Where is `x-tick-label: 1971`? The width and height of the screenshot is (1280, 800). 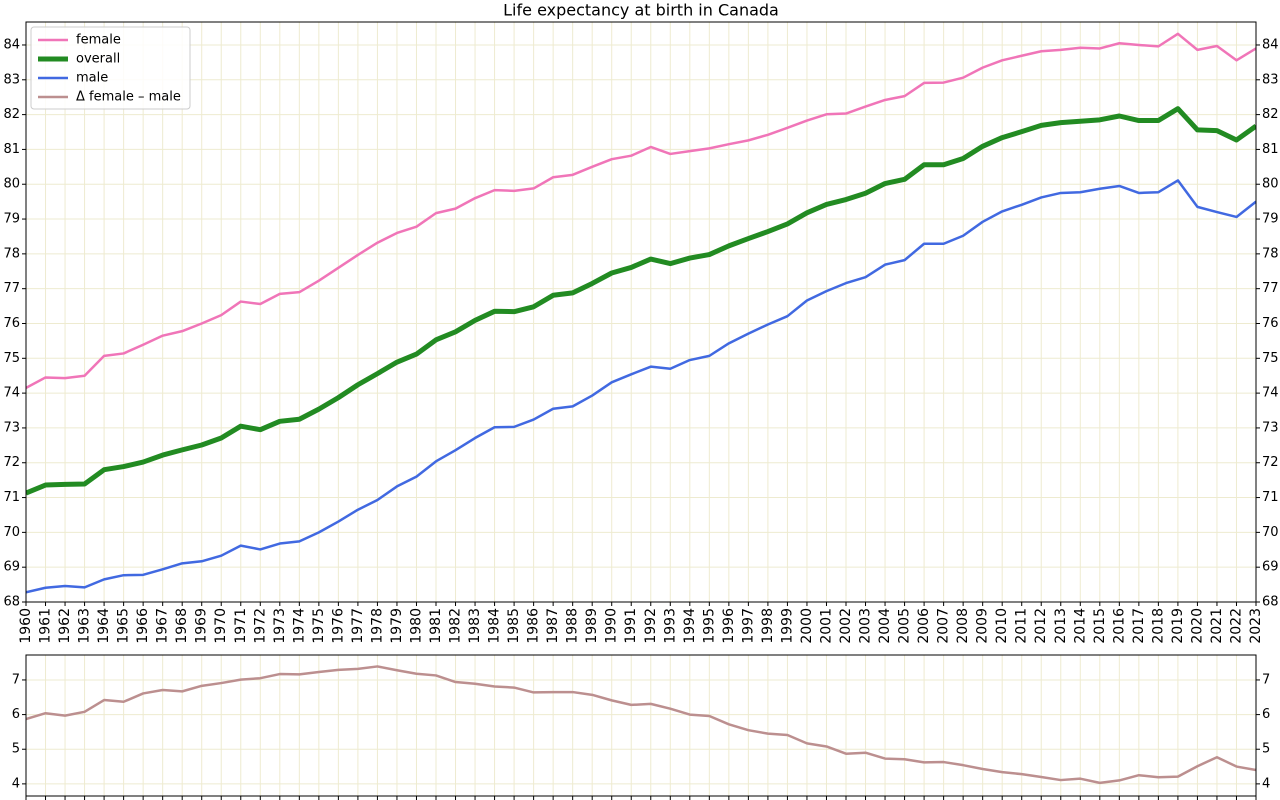 x-tick-label: 1971 is located at coordinates (241, 626).